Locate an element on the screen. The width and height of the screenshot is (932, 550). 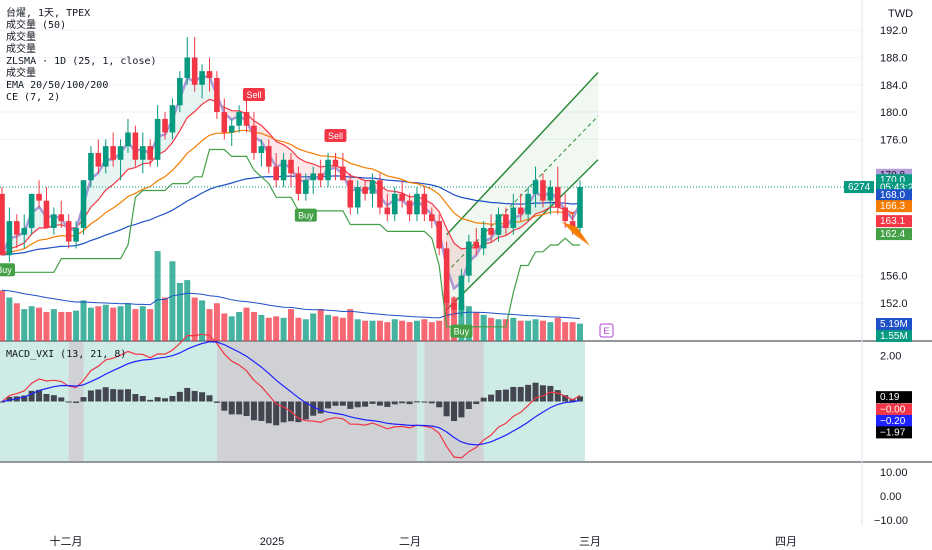
macd-tag: −0.20 is located at coordinates (894, 420).